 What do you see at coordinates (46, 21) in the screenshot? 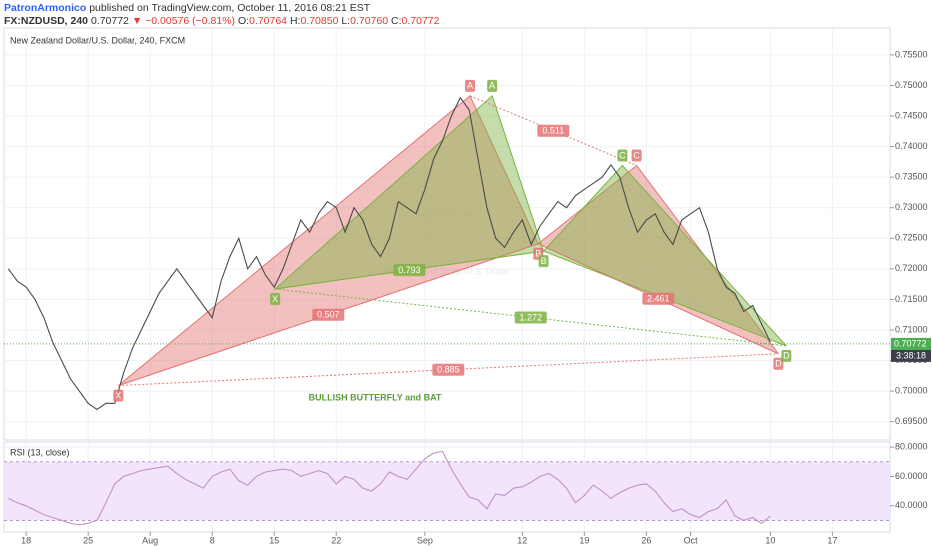
I see `symbol: FX:NZDUSD, 240` at bounding box center [46, 21].